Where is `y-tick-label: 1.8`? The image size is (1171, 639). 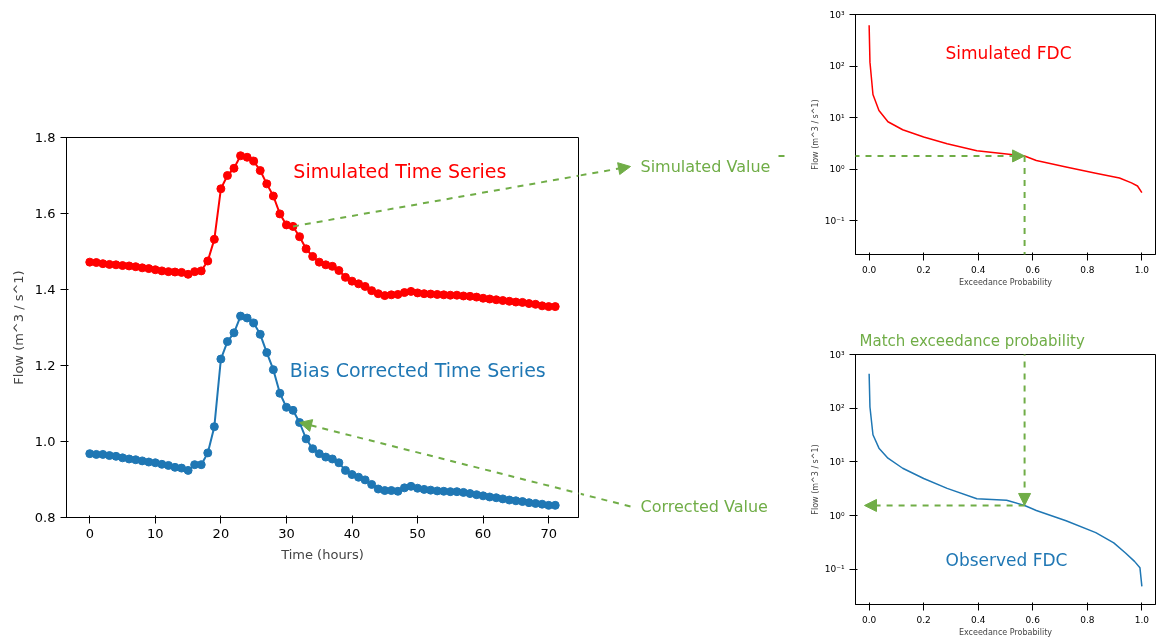
y-tick-label: 1.8 is located at coordinates (45, 137).